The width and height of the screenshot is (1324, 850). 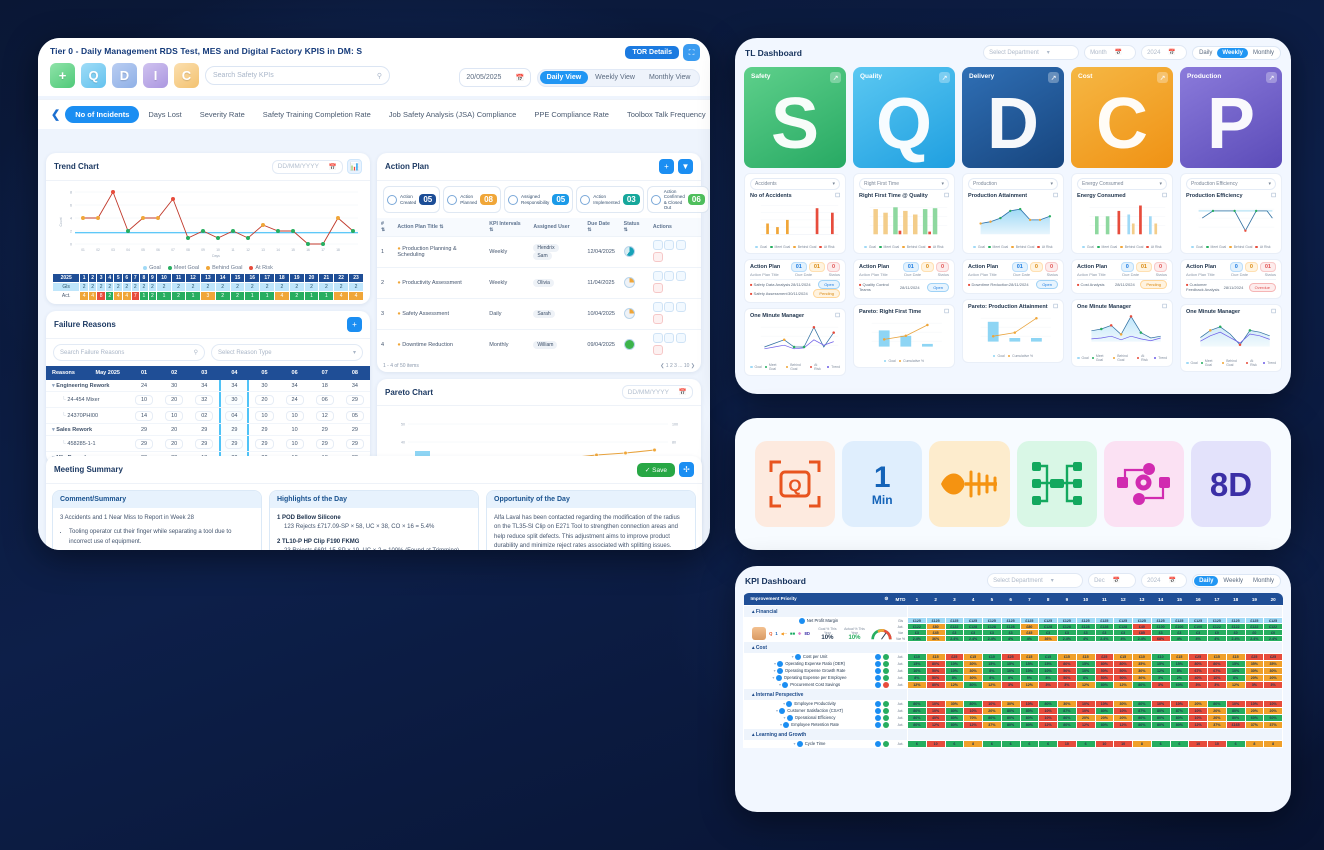 I want to click on cost-icon: C, so click(x=186, y=75).